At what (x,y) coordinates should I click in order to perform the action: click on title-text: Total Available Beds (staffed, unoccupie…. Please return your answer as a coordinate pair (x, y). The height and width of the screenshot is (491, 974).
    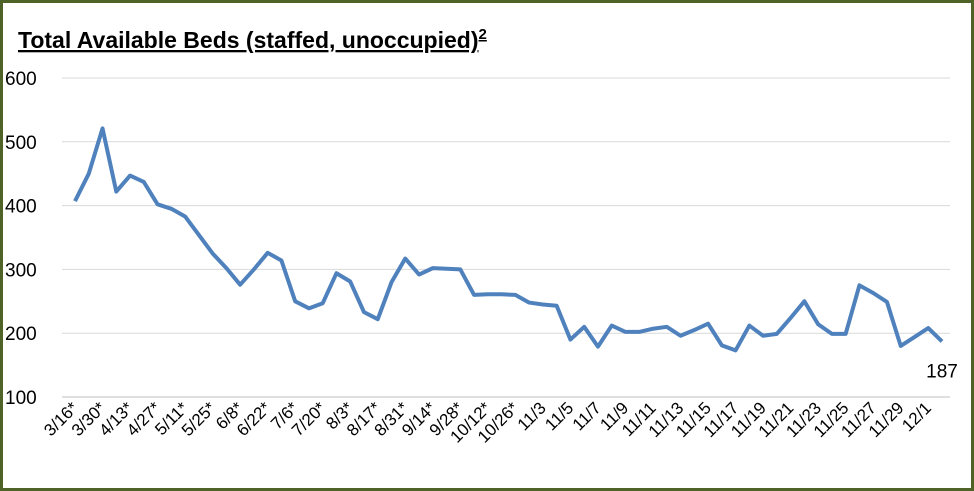
    Looking at the image, I should click on (248, 40).